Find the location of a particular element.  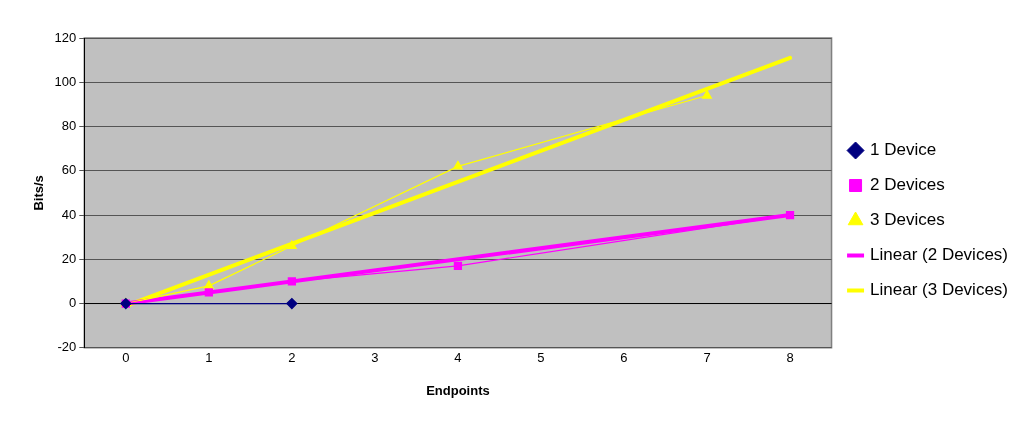

y-tick-label: 20 is located at coordinates (69, 258).